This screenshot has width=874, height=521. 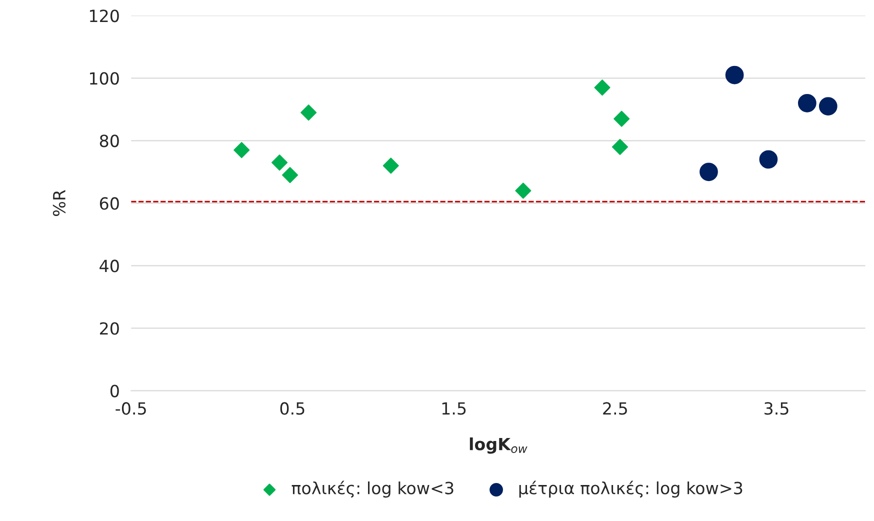 What do you see at coordinates (454, 408) in the screenshot?
I see `x-tick-label: 1.5` at bounding box center [454, 408].